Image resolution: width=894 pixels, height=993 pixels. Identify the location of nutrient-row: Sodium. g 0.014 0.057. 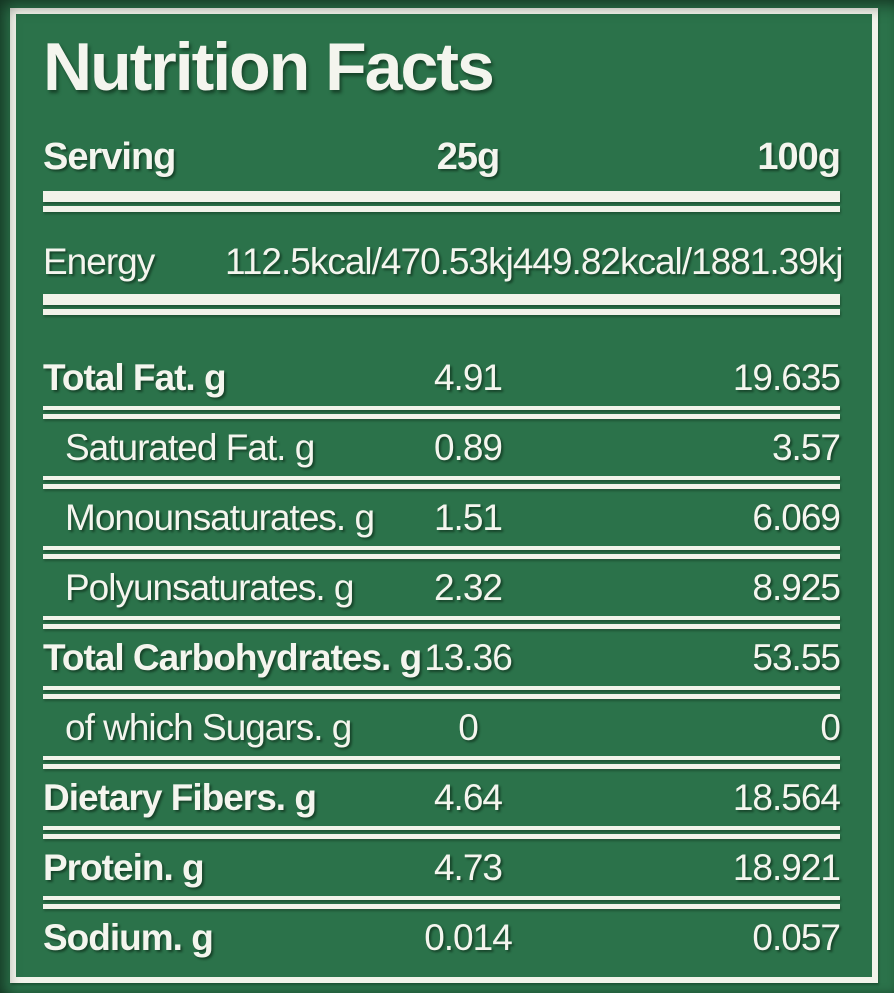
(442, 937).